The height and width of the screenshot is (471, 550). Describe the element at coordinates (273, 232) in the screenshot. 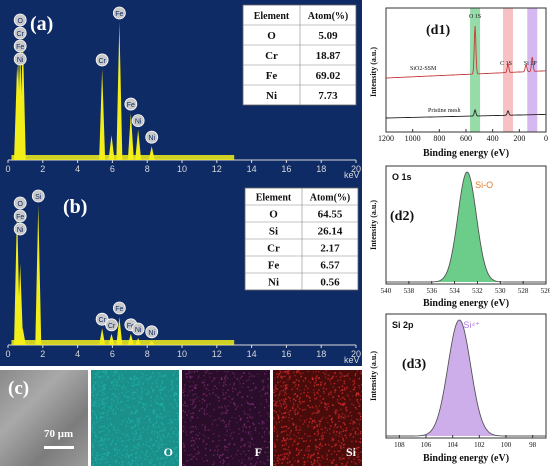

I see `b-table-cell: Si` at that location.